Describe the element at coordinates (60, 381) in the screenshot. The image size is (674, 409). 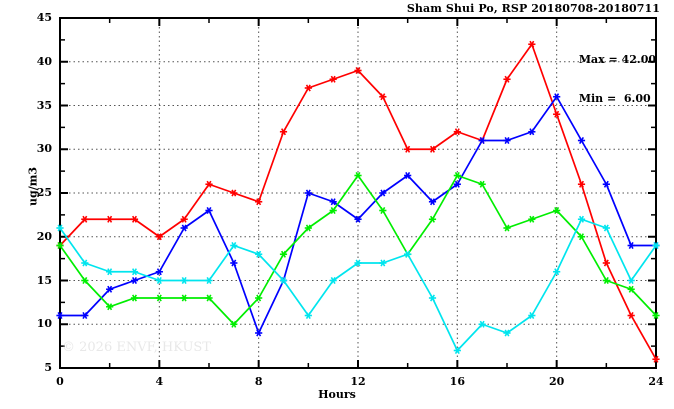
I see `x-tick-label: 0` at that location.